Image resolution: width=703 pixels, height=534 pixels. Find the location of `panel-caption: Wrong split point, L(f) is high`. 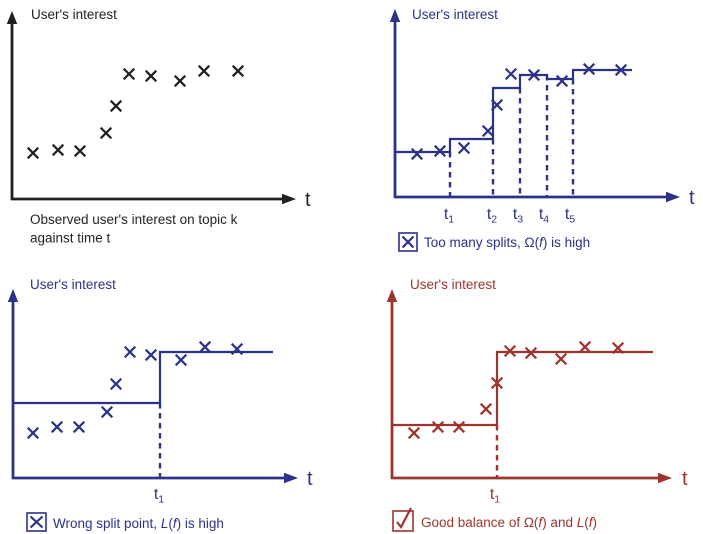

panel-caption: Wrong split point, L(f) is high is located at coordinates (138, 523).